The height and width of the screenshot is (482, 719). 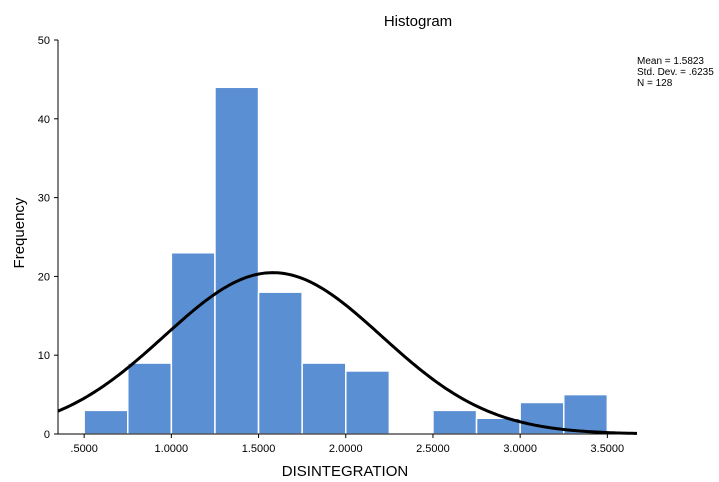 I want to click on y-tick-label: 40, so click(x=44, y=120).